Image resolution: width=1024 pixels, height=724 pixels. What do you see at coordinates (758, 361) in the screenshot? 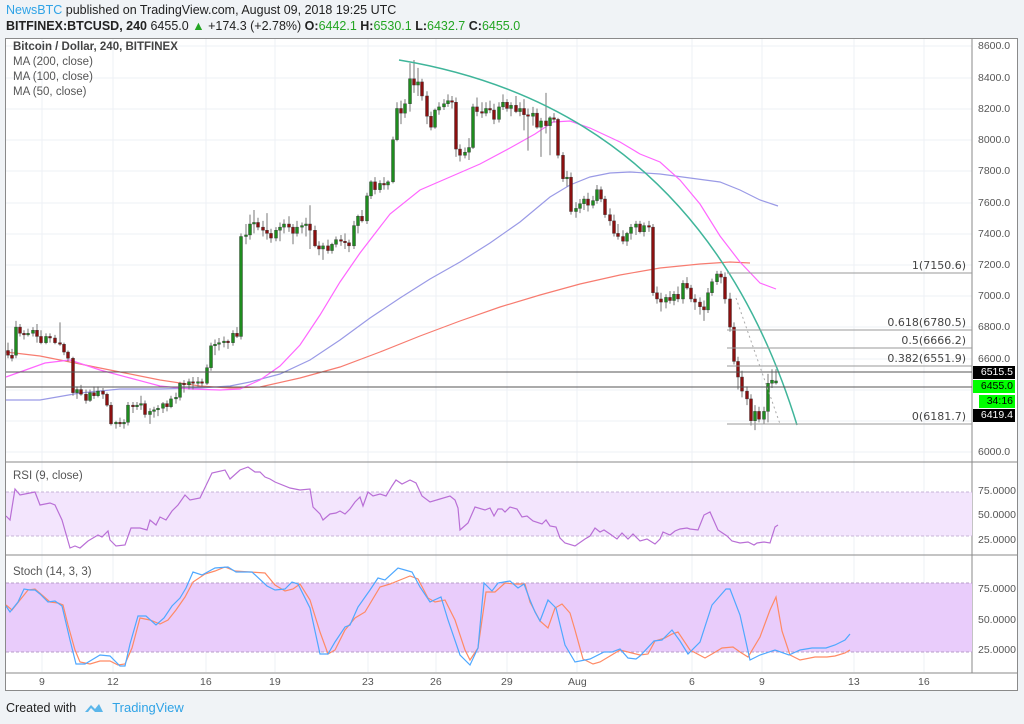
I see `fib-trend-dashed` at bounding box center [758, 361].